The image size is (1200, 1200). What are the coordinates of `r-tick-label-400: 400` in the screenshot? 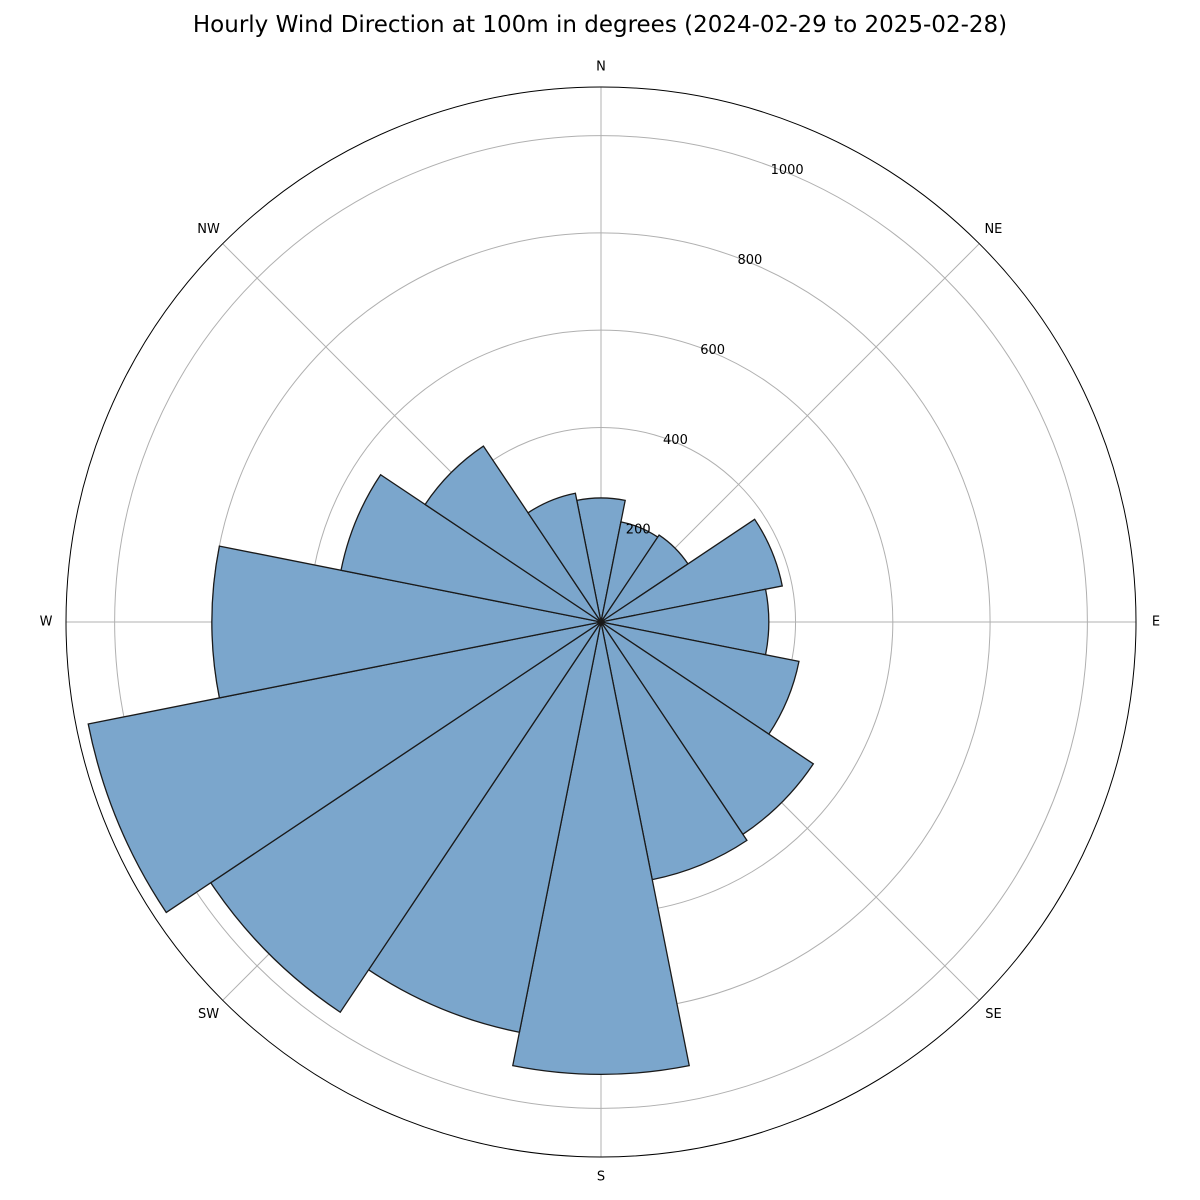 It's located at (675, 440).